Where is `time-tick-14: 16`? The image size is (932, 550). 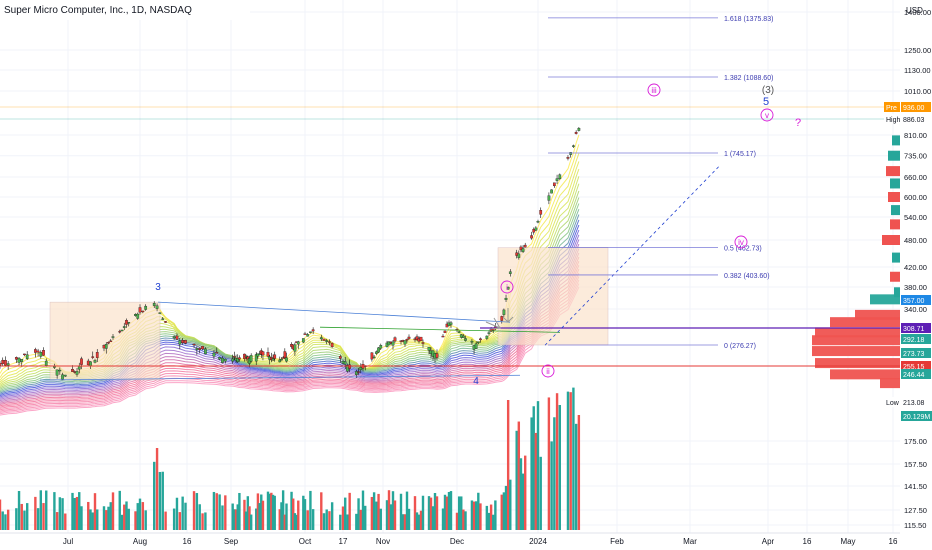 time-tick-14: 16 is located at coordinates (893, 541).